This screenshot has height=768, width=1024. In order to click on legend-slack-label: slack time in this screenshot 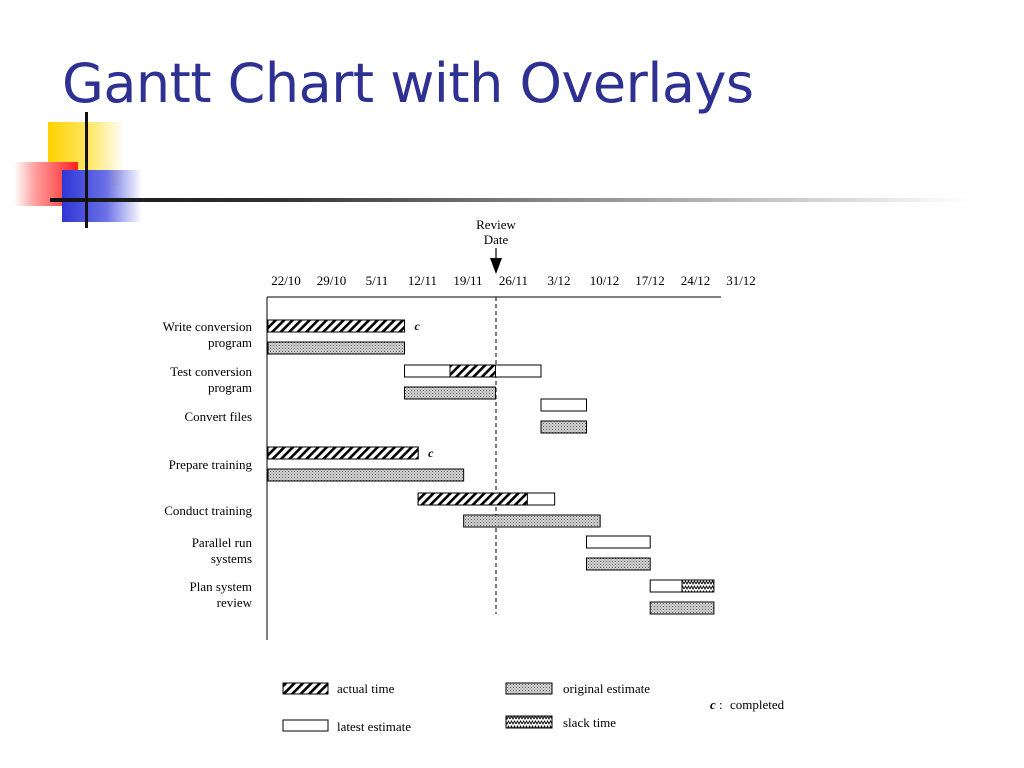, I will do `click(589, 722)`.